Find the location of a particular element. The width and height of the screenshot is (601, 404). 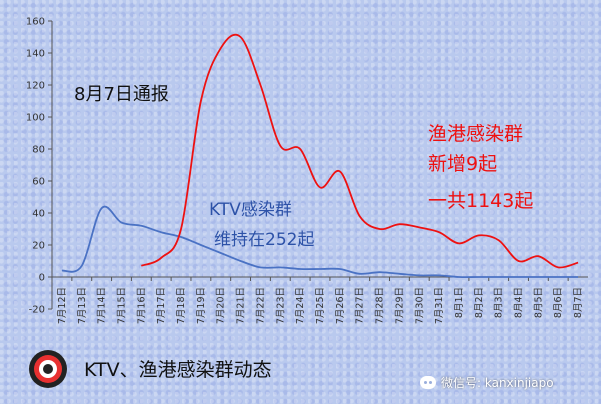

x-tick-label: 8月6日 is located at coordinates (558, 302).